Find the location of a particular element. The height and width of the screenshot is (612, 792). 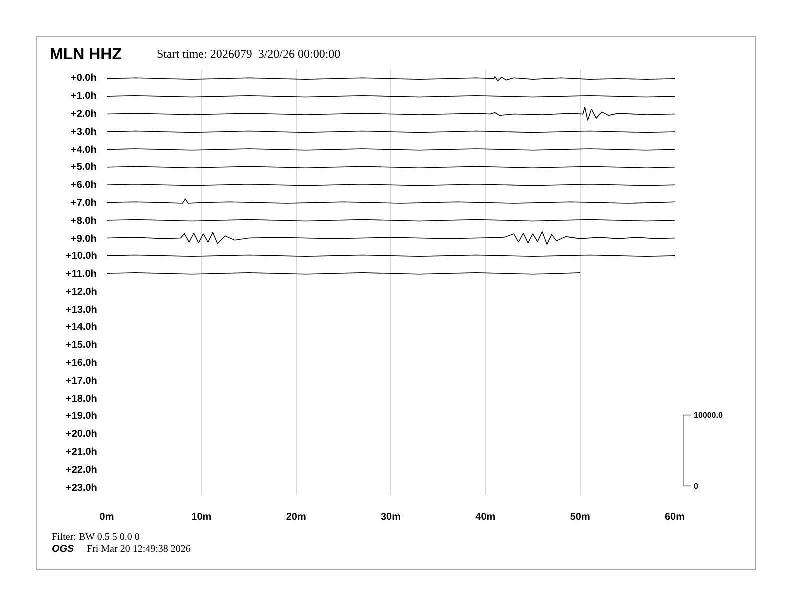

text: +10.0h is located at coordinates (82, 256).